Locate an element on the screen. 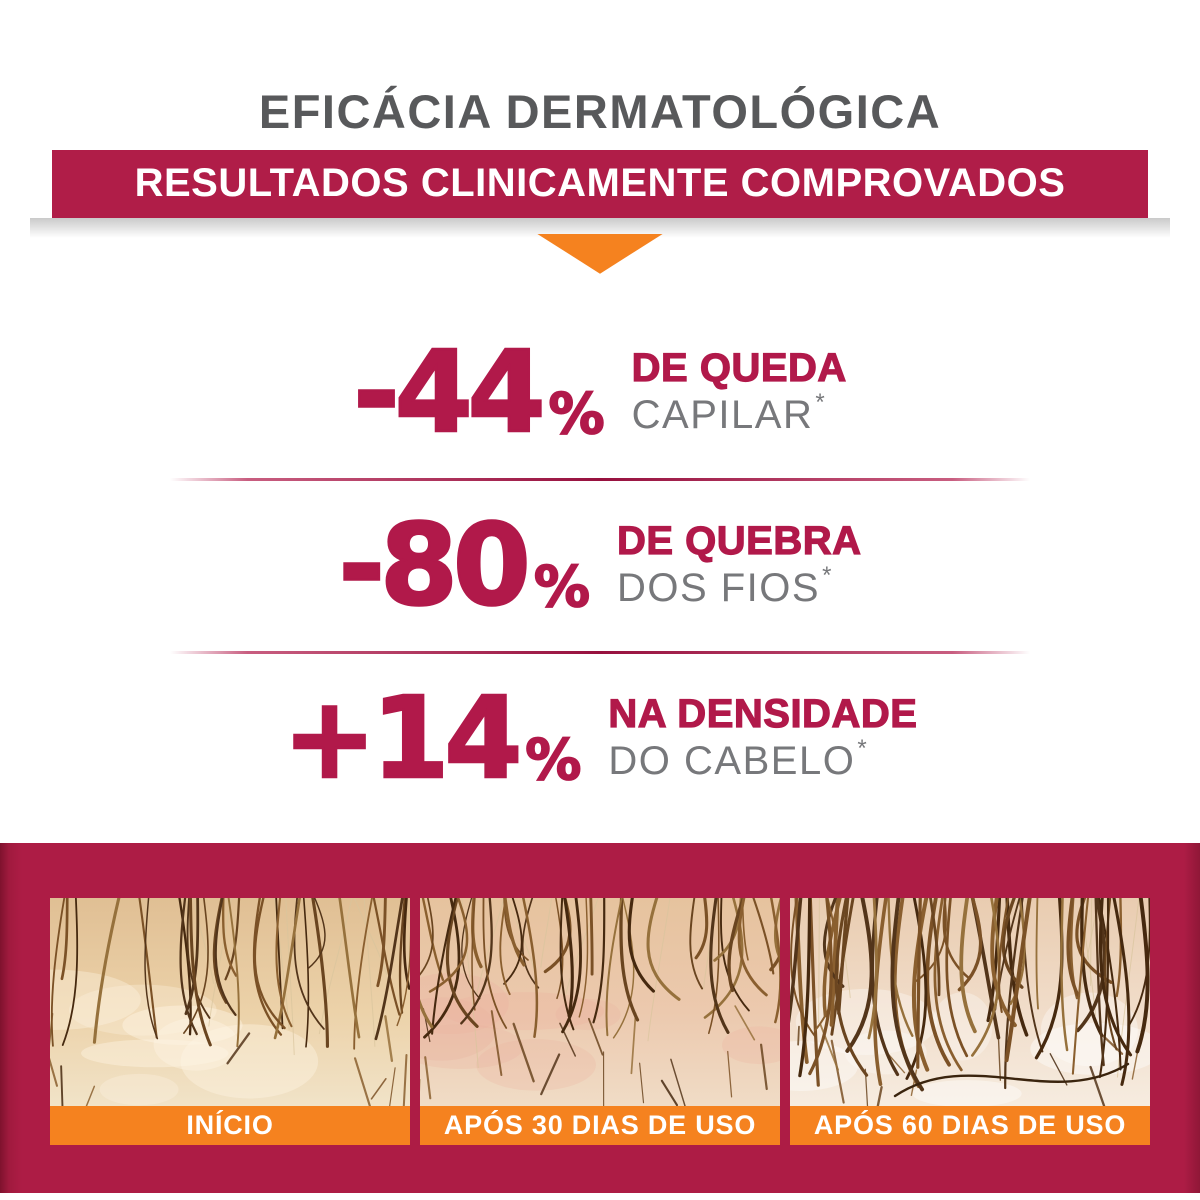 The height and width of the screenshot is (1200, 1200). stat-row-hair-loss: -44% DE QUEDA CAPILAR* is located at coordinates (600, 393).